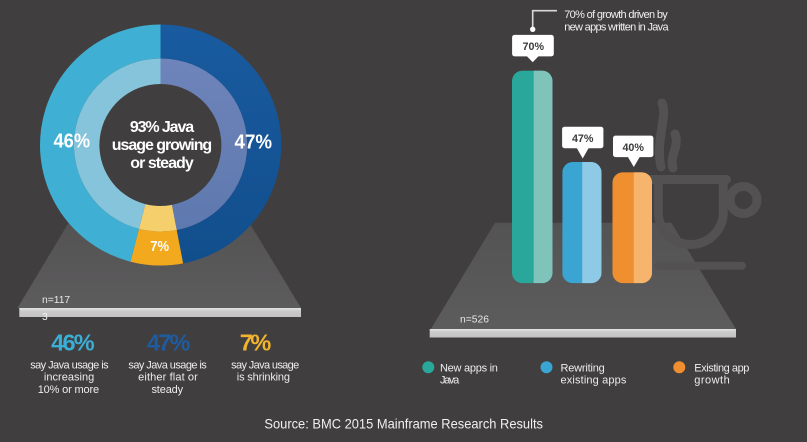  I want to click on svg-text: steady, so click(167, 390).